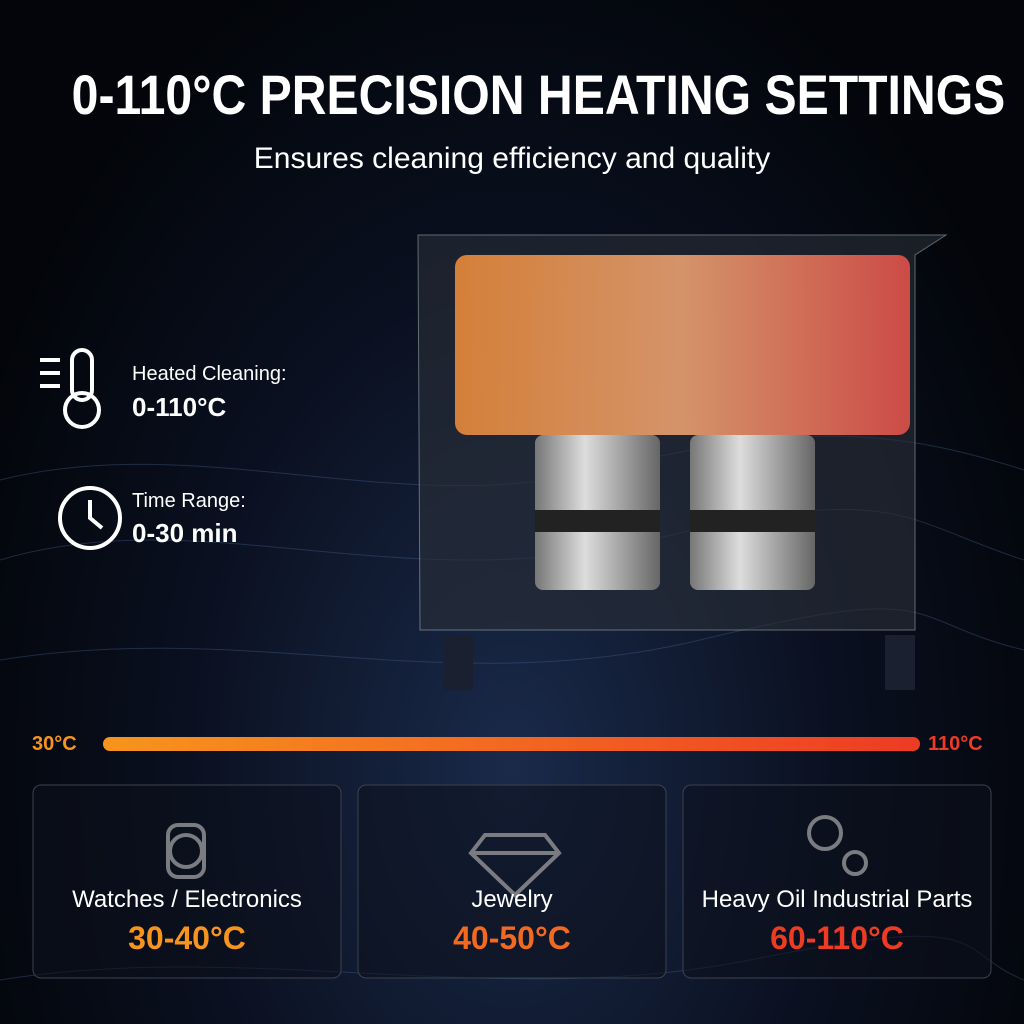 The image size is (1024, 1024). I want to click on card-range: 60-110°C, so click(837, 938).